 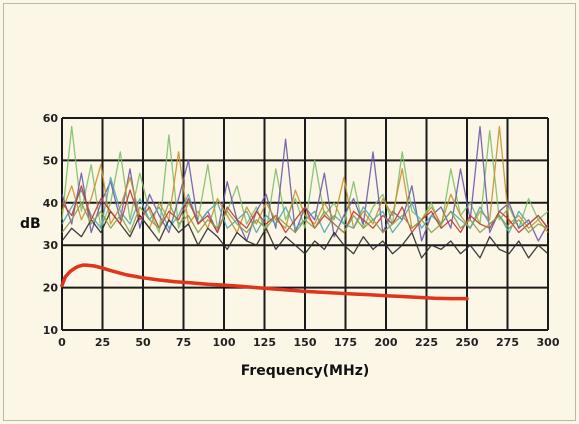 I want to click on y-tick-60: 60, so click(x=51, y=118).